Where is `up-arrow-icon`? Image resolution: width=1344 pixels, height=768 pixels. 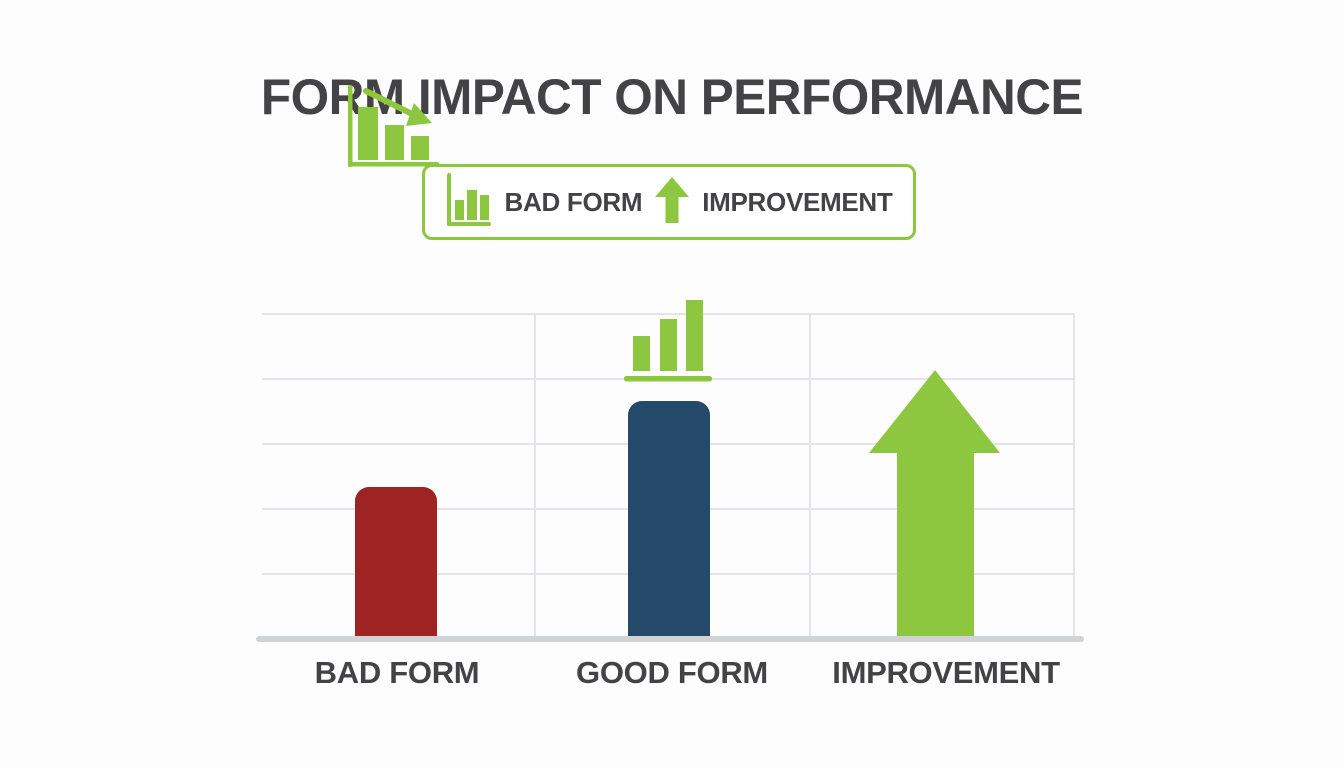 up-arrow-icon is located at coordinates (672, 202).